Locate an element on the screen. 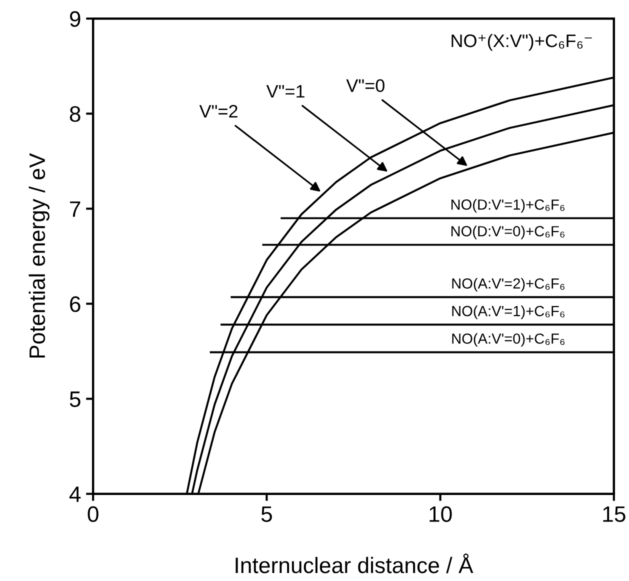  series-label: NO(A:V'=1)+C₆F₆ is located at coordinates (508, 313).